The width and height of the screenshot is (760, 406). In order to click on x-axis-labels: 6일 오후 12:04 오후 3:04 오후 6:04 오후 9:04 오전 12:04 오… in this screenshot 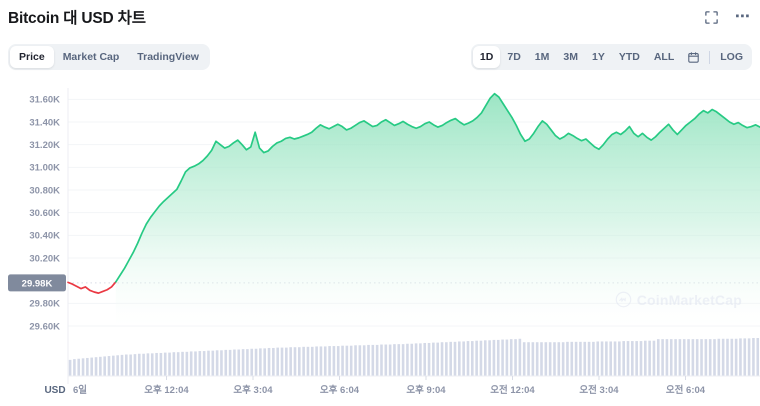, I will do `click(389, 386)`.